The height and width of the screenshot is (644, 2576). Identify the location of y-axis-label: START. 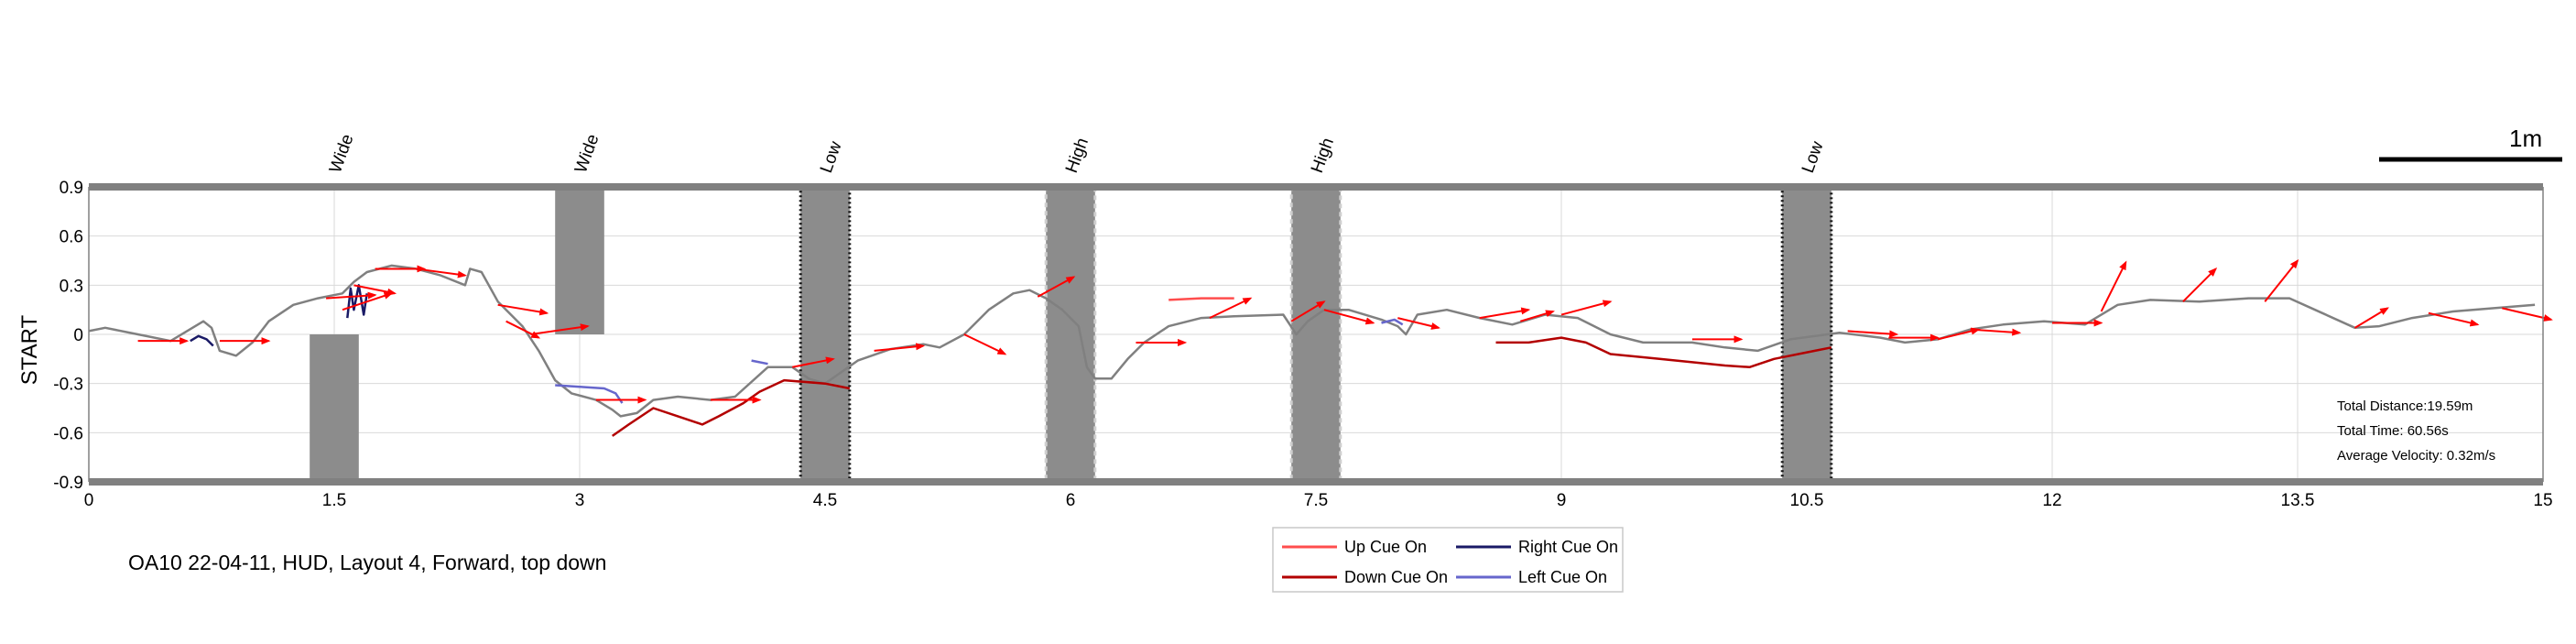
(29, 349).